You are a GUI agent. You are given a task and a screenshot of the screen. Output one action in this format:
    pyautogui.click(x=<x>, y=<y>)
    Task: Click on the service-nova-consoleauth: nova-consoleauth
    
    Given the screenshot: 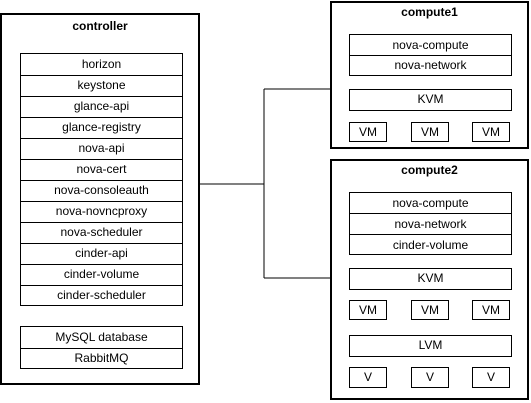 What is the action you would take?
    pyautogui.click(x=101, y=190)
    